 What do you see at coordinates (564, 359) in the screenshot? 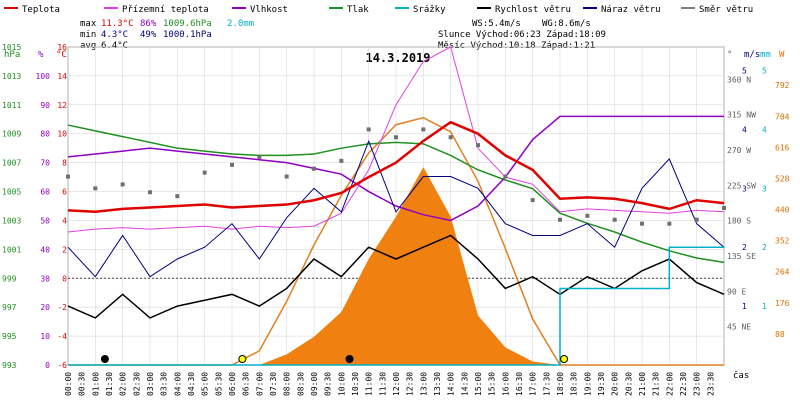
I see `sunset-marker` at bounding box center [564, 359].